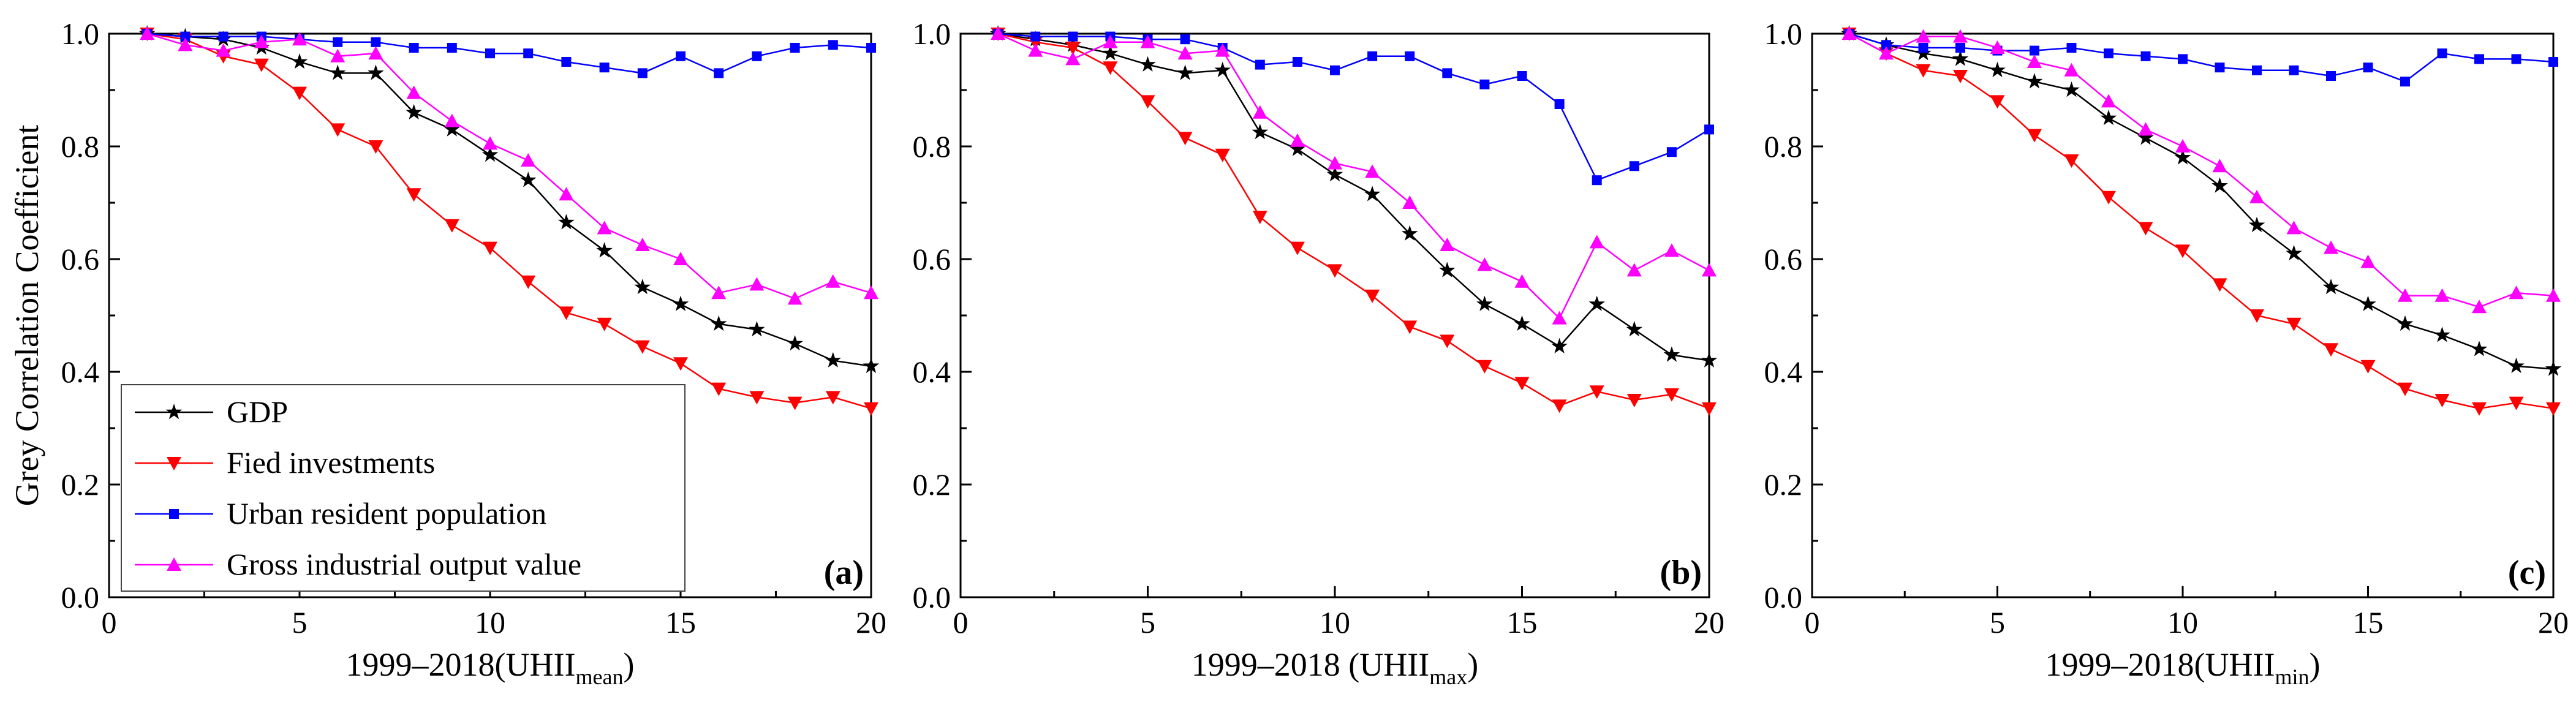  What do you see at coordinates (680, 622) in the screenshot?
I see `x-tick-label: 15` at bounding box center [680, 622].